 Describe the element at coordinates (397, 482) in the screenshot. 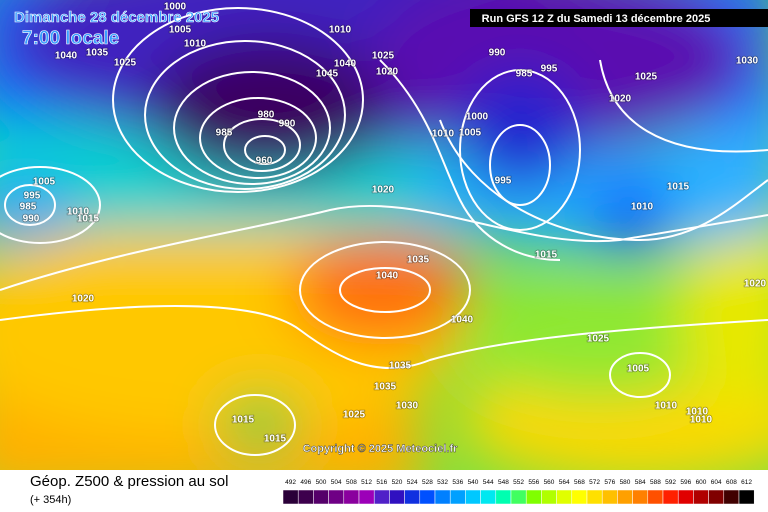

I see `scale-label: 520` at that location.